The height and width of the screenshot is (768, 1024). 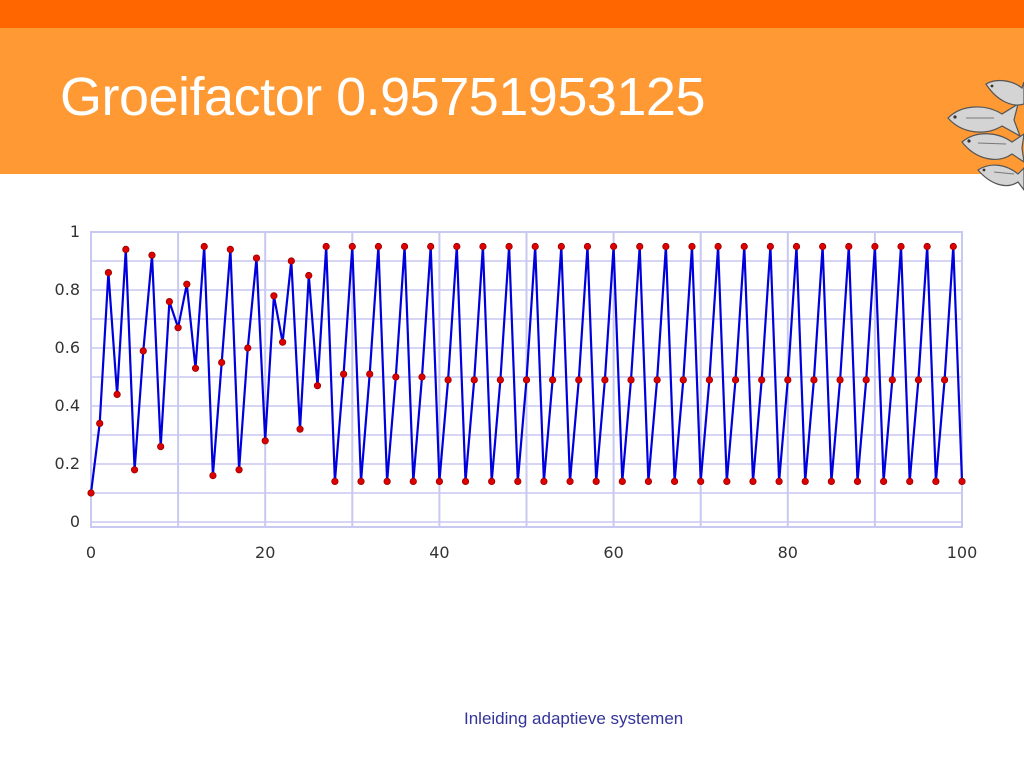 I want to click on y-tick-label: 0.6, so click(x=67, y=347).